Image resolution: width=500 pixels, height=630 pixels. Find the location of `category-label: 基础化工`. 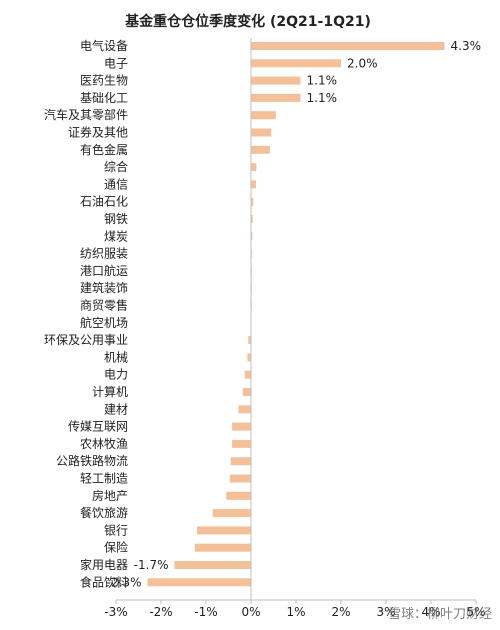

category-label: 基础化工 is located at coordinates (104, 98).